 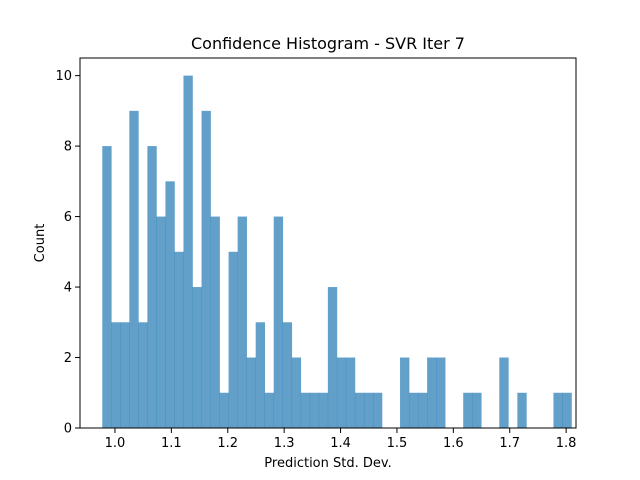 I want to click on y-tick-label: 10, so click(x=63, y=76).